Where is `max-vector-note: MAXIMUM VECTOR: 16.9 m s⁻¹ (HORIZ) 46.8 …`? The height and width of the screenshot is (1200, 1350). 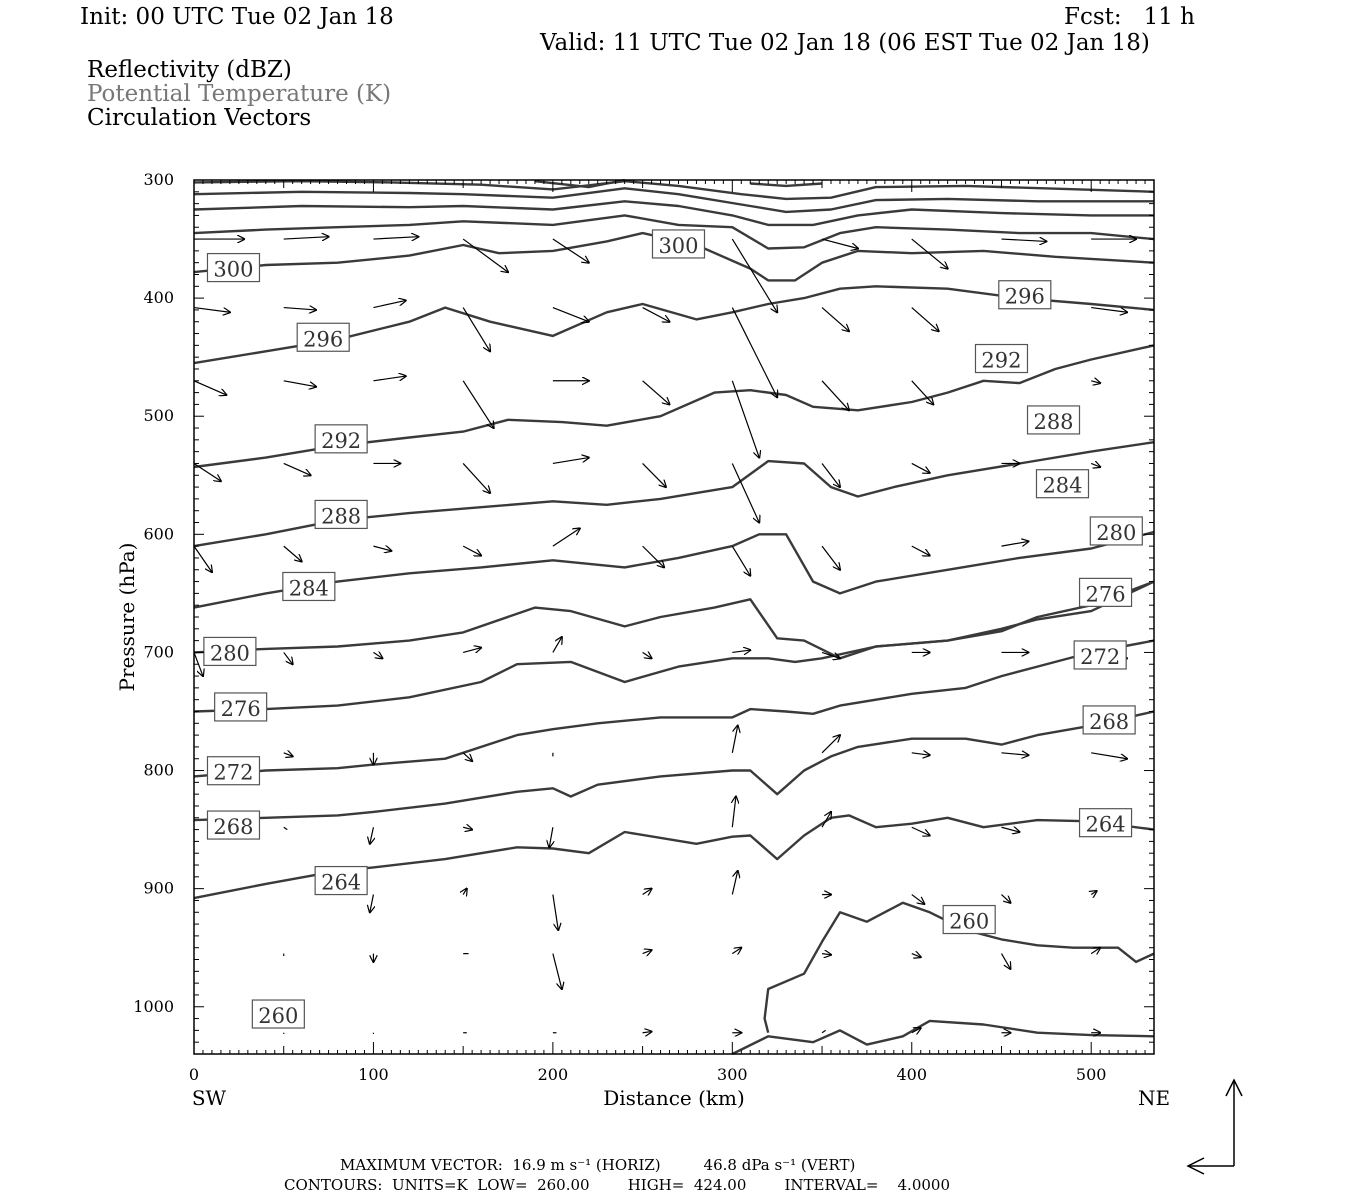
max-vector-note: MAXIMUM VECTOR: 16.9 m s⁻¹ (HORIZ) 46.8 … is located at coordinates (598, 1165).